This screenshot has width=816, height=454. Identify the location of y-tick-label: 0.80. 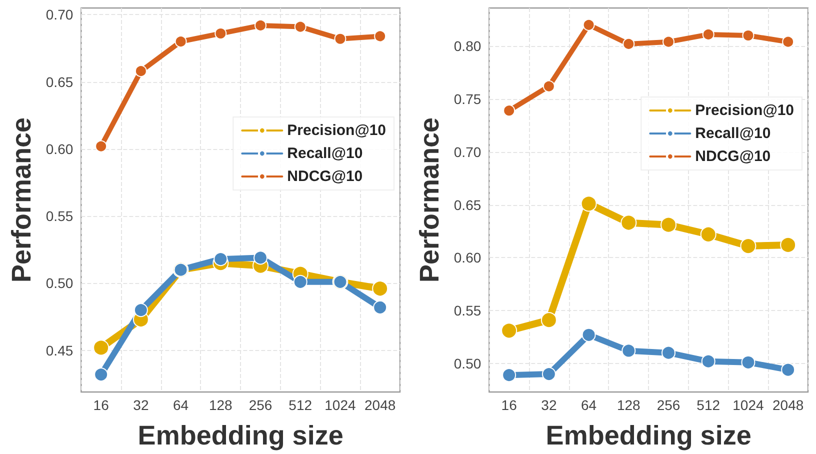
(468, 46).